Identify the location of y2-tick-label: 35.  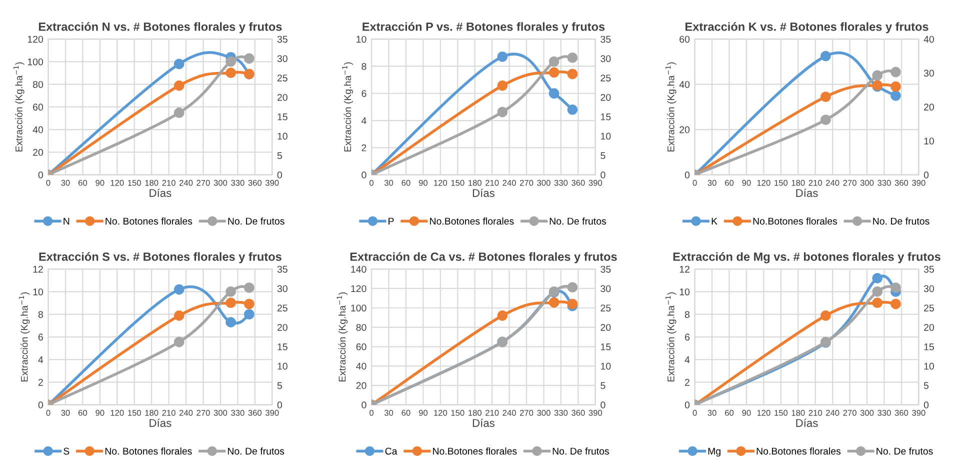
(605, 269).